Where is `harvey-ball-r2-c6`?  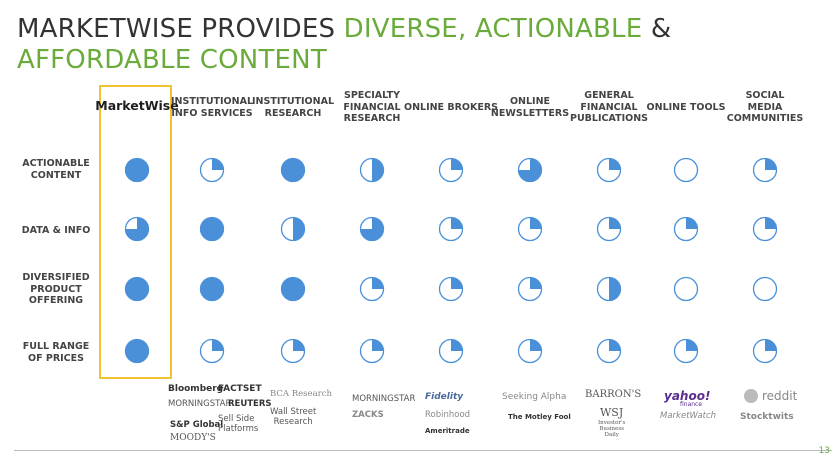 harvey-ball-r2-c6 is located at coordinates (609, 289).